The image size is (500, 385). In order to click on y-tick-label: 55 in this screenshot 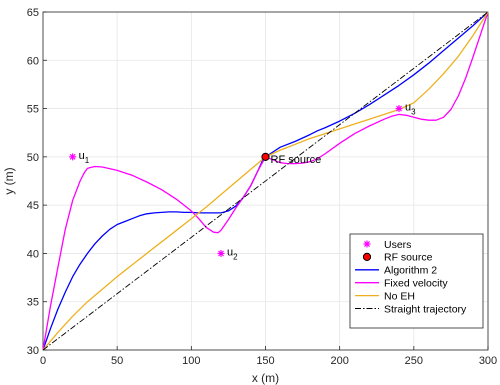, I will do `click(33, 110)`.